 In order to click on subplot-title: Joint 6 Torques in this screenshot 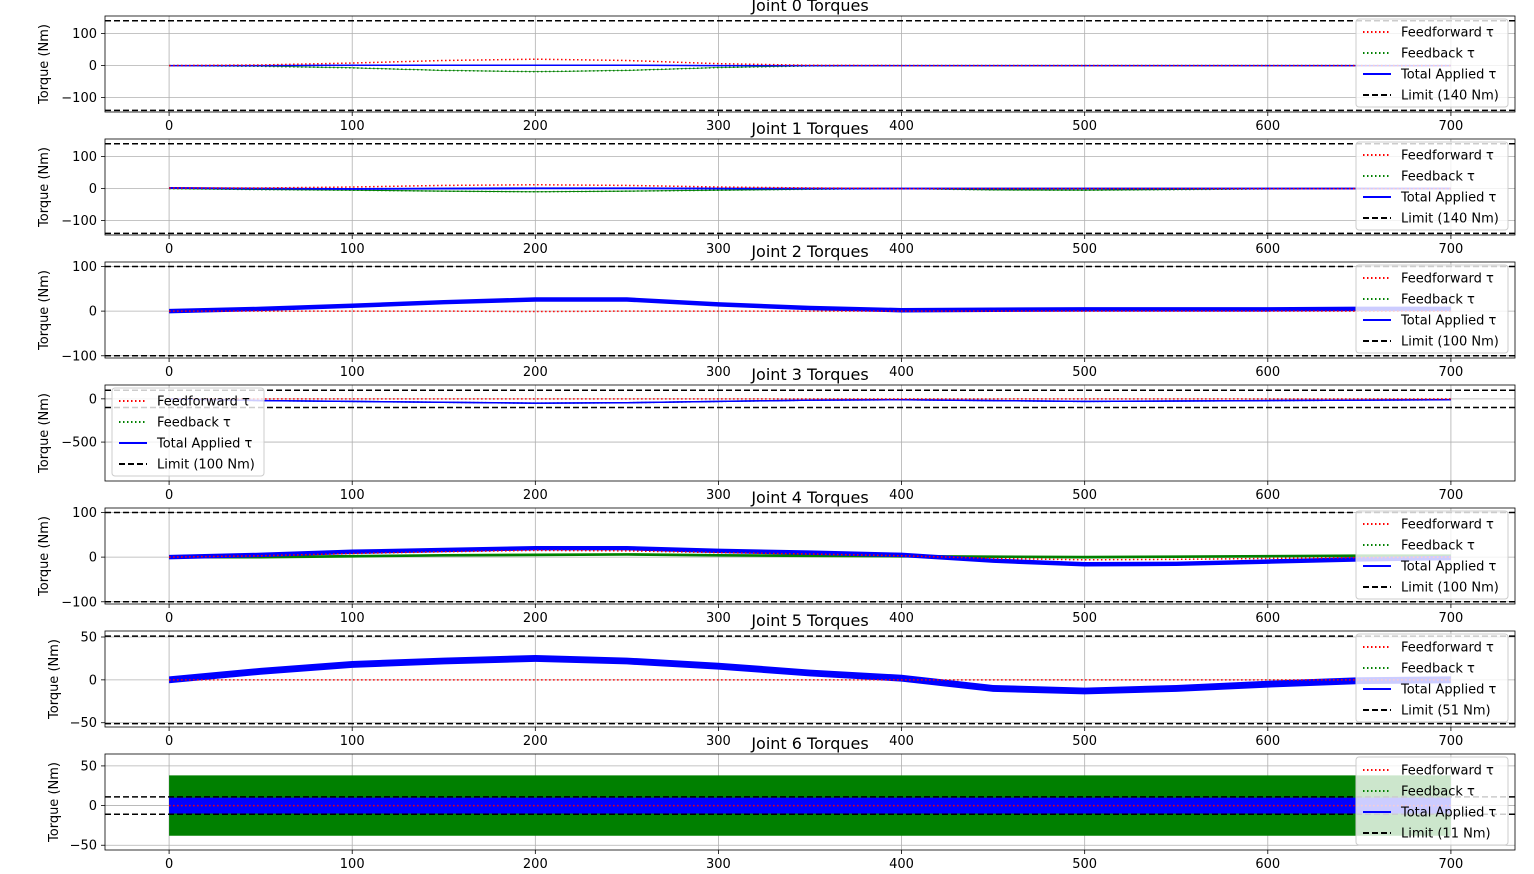, I will do `click(809, 743)`.